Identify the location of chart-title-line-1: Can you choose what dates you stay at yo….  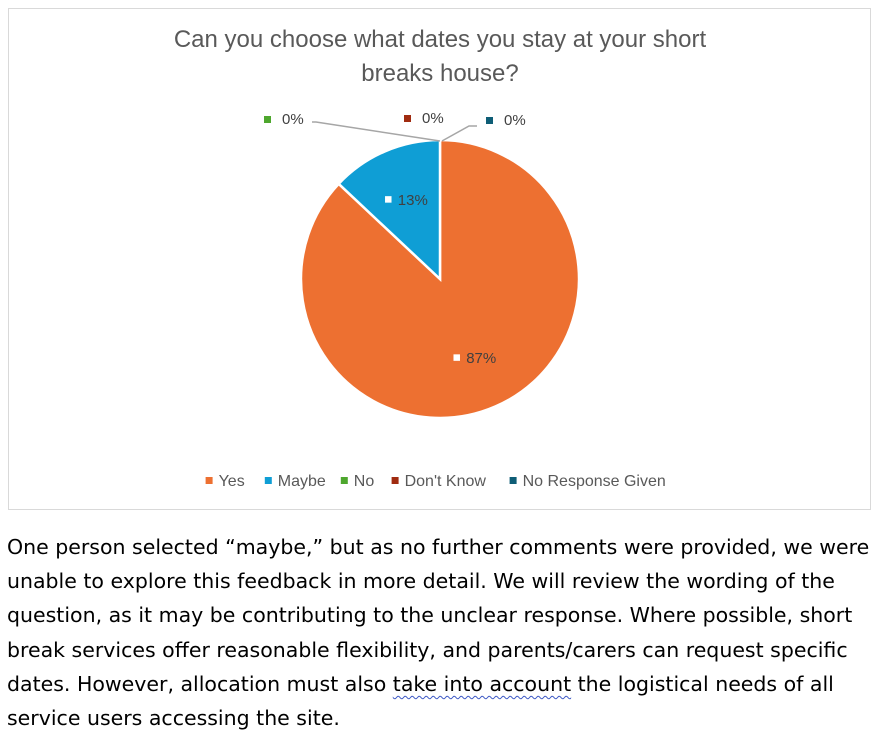
(440, 39).